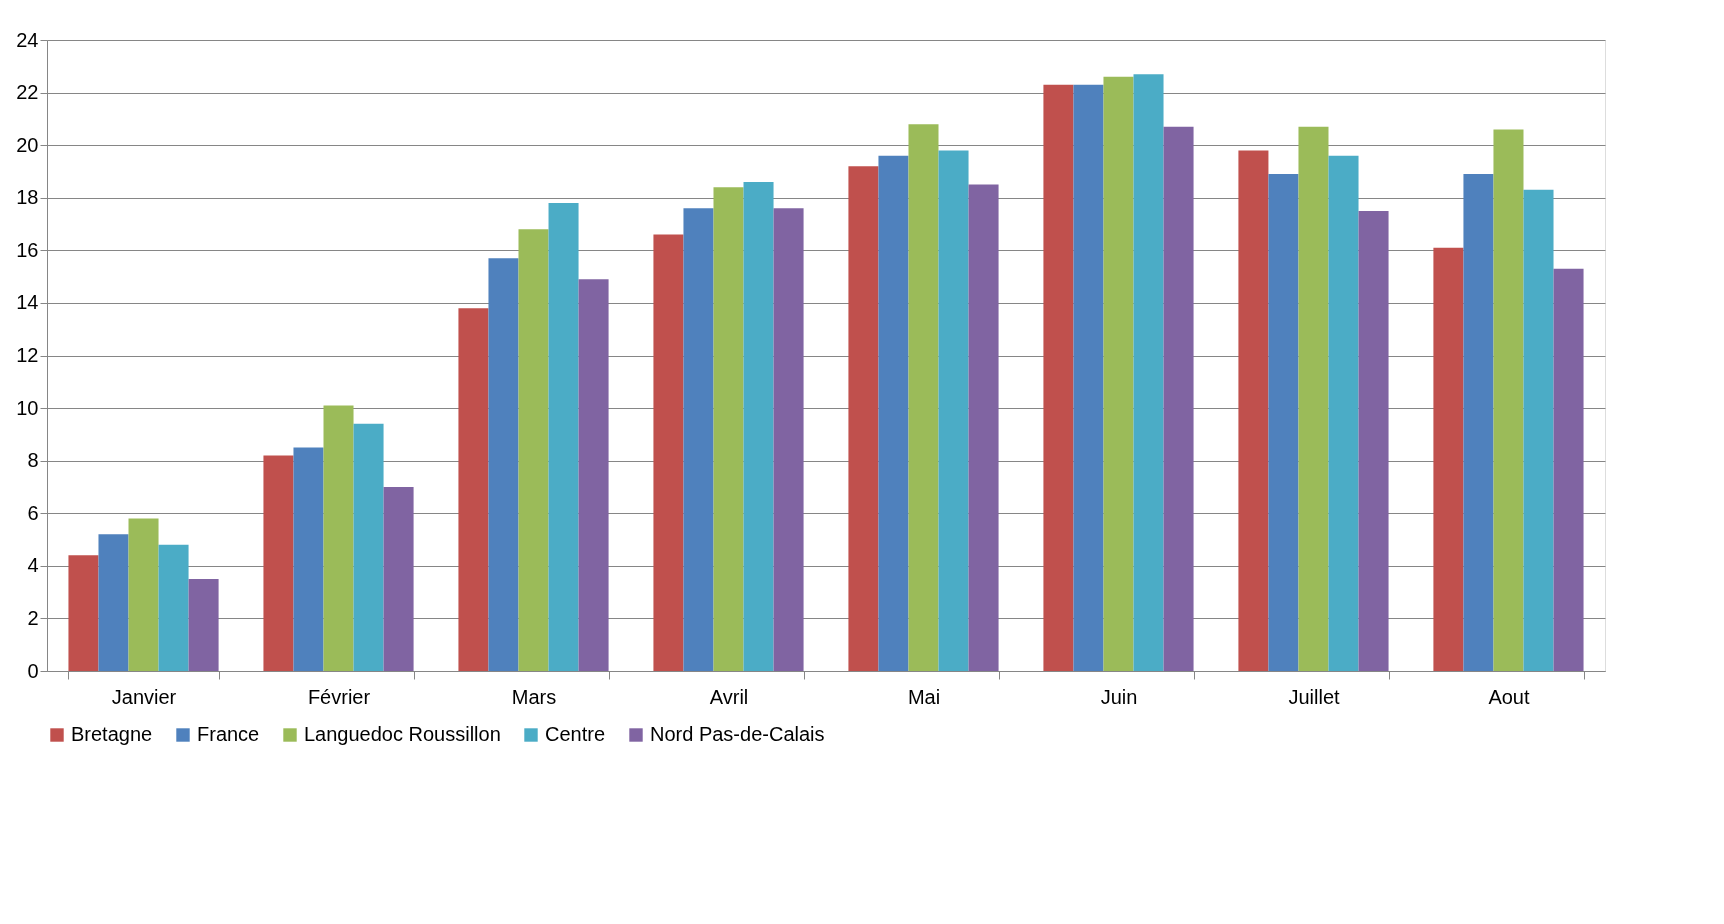 The width and height of the screenshot is (1724, 924). What do you see at coordinates (228, 734) in the screenshot?
I see `legend-label: France` at bounding box center [228, 734].